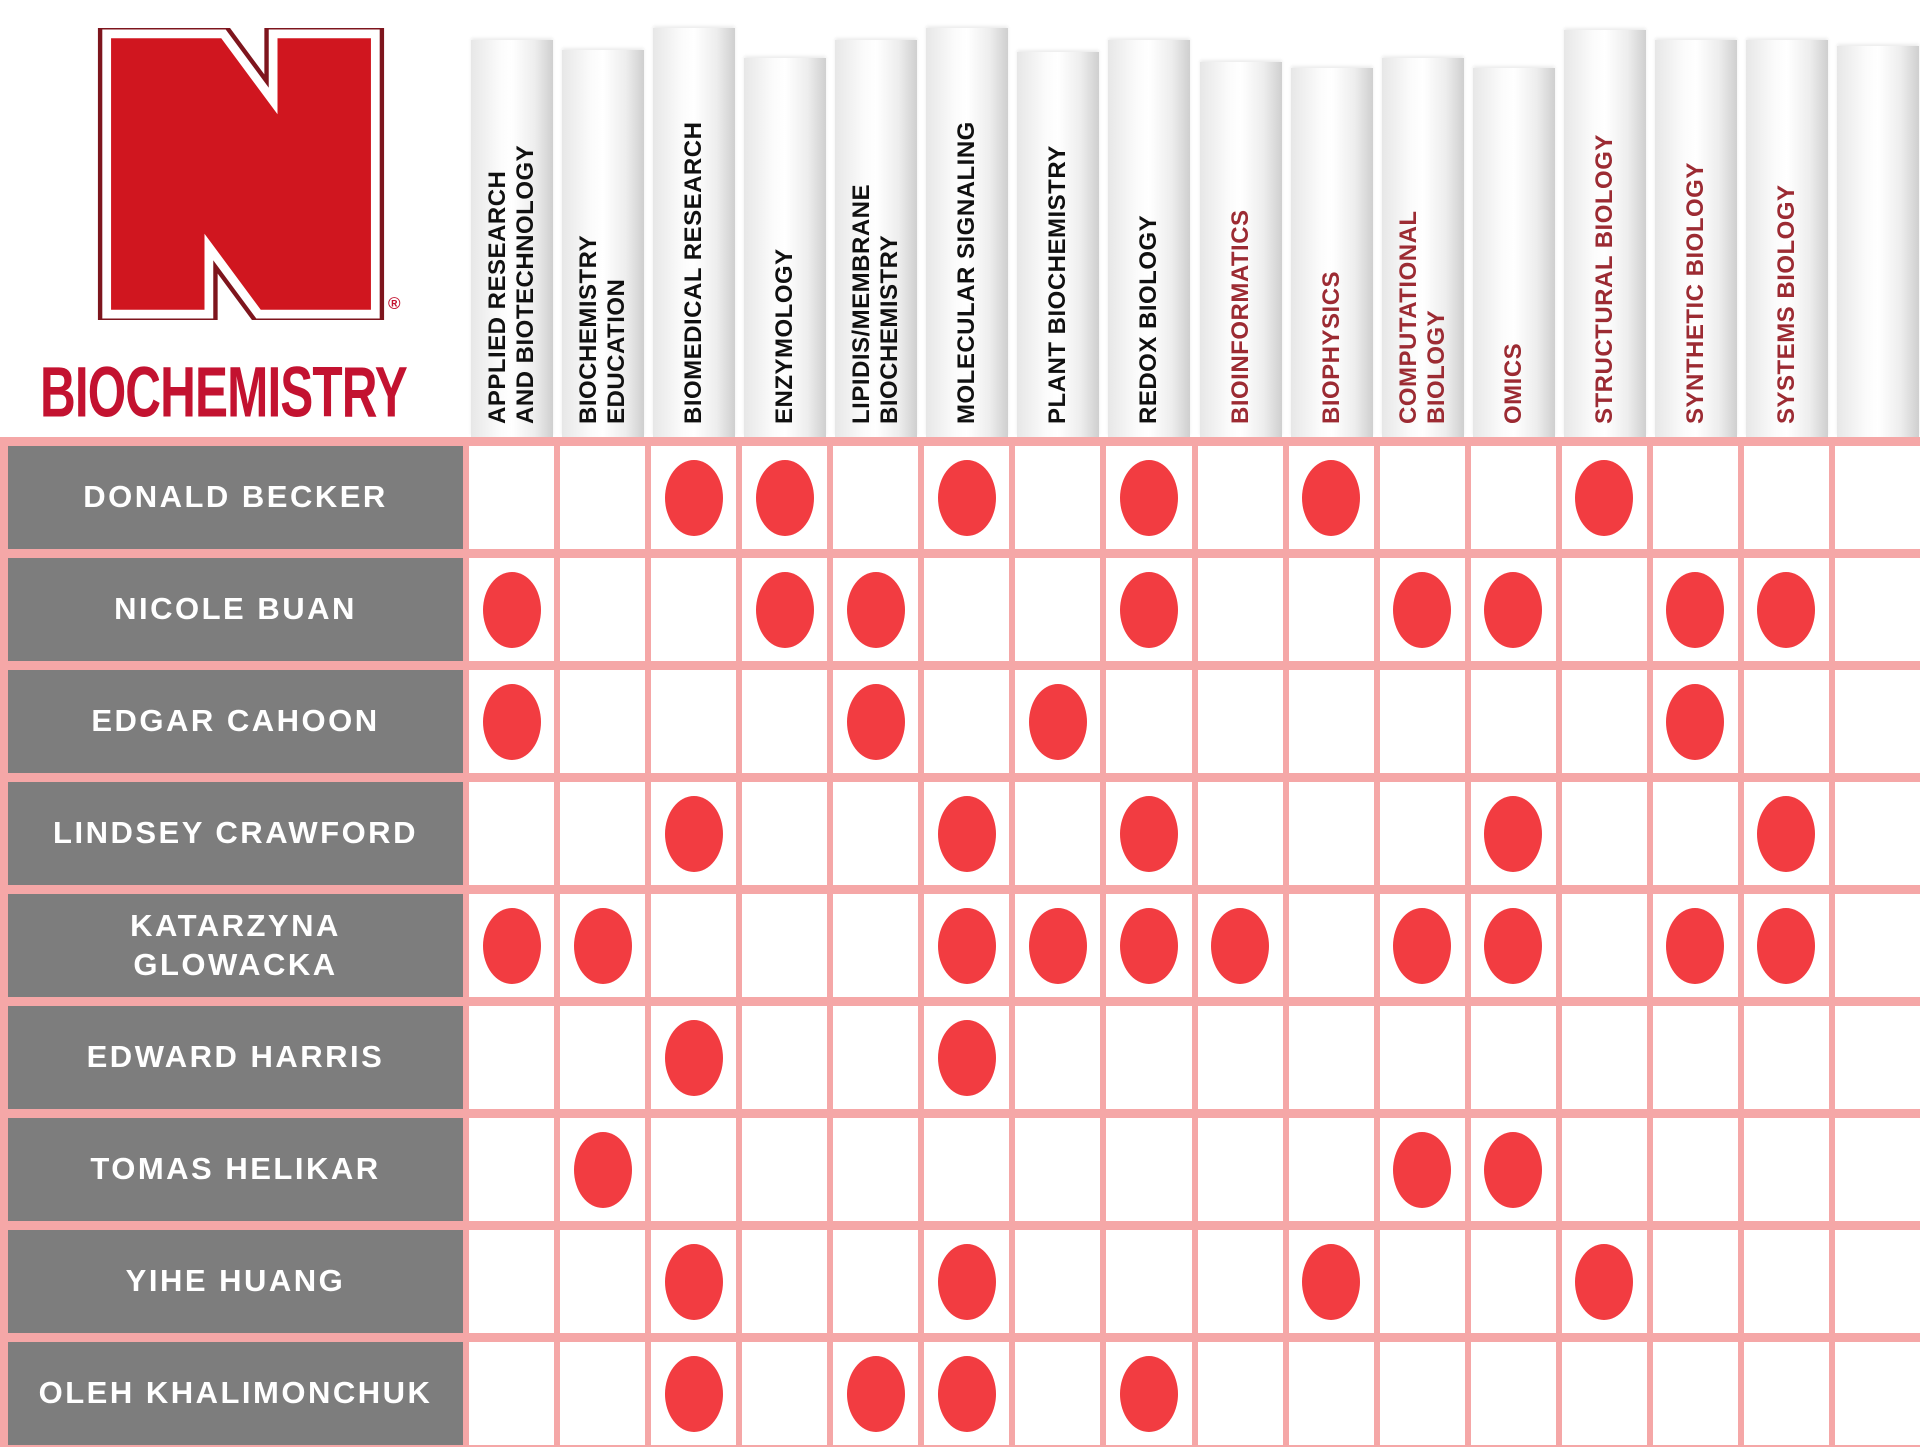 This screenshot has height=1447, width=1920. I want to click on column-header-label: OMICS, so click(1513, 383).